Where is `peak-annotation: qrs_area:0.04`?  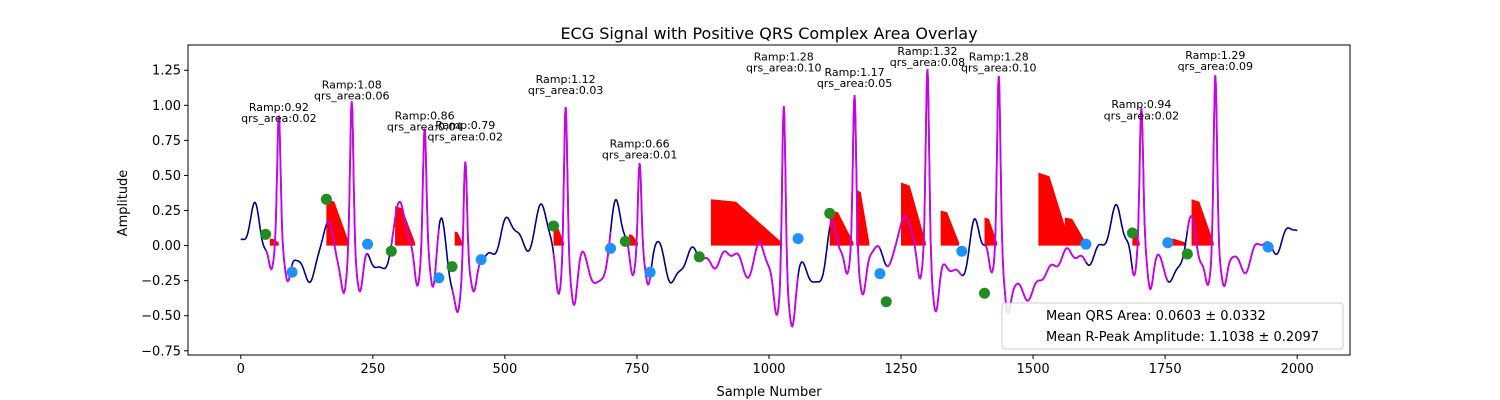
peak-annotation: qrs_area:0.04 is located at coordinates (424, 127).